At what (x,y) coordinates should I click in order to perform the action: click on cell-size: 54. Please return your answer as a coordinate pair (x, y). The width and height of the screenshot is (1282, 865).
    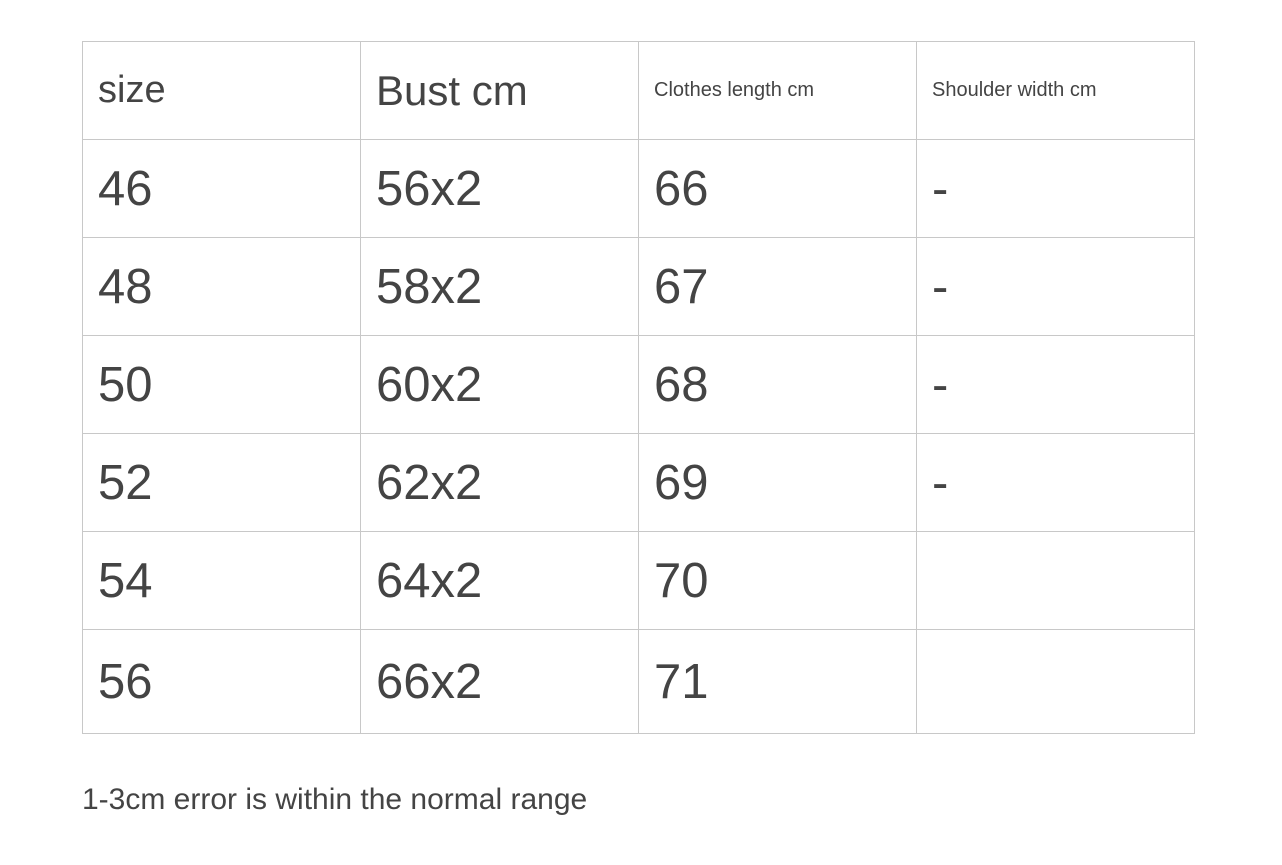
    Looking at the image, I should click on (221, 580).